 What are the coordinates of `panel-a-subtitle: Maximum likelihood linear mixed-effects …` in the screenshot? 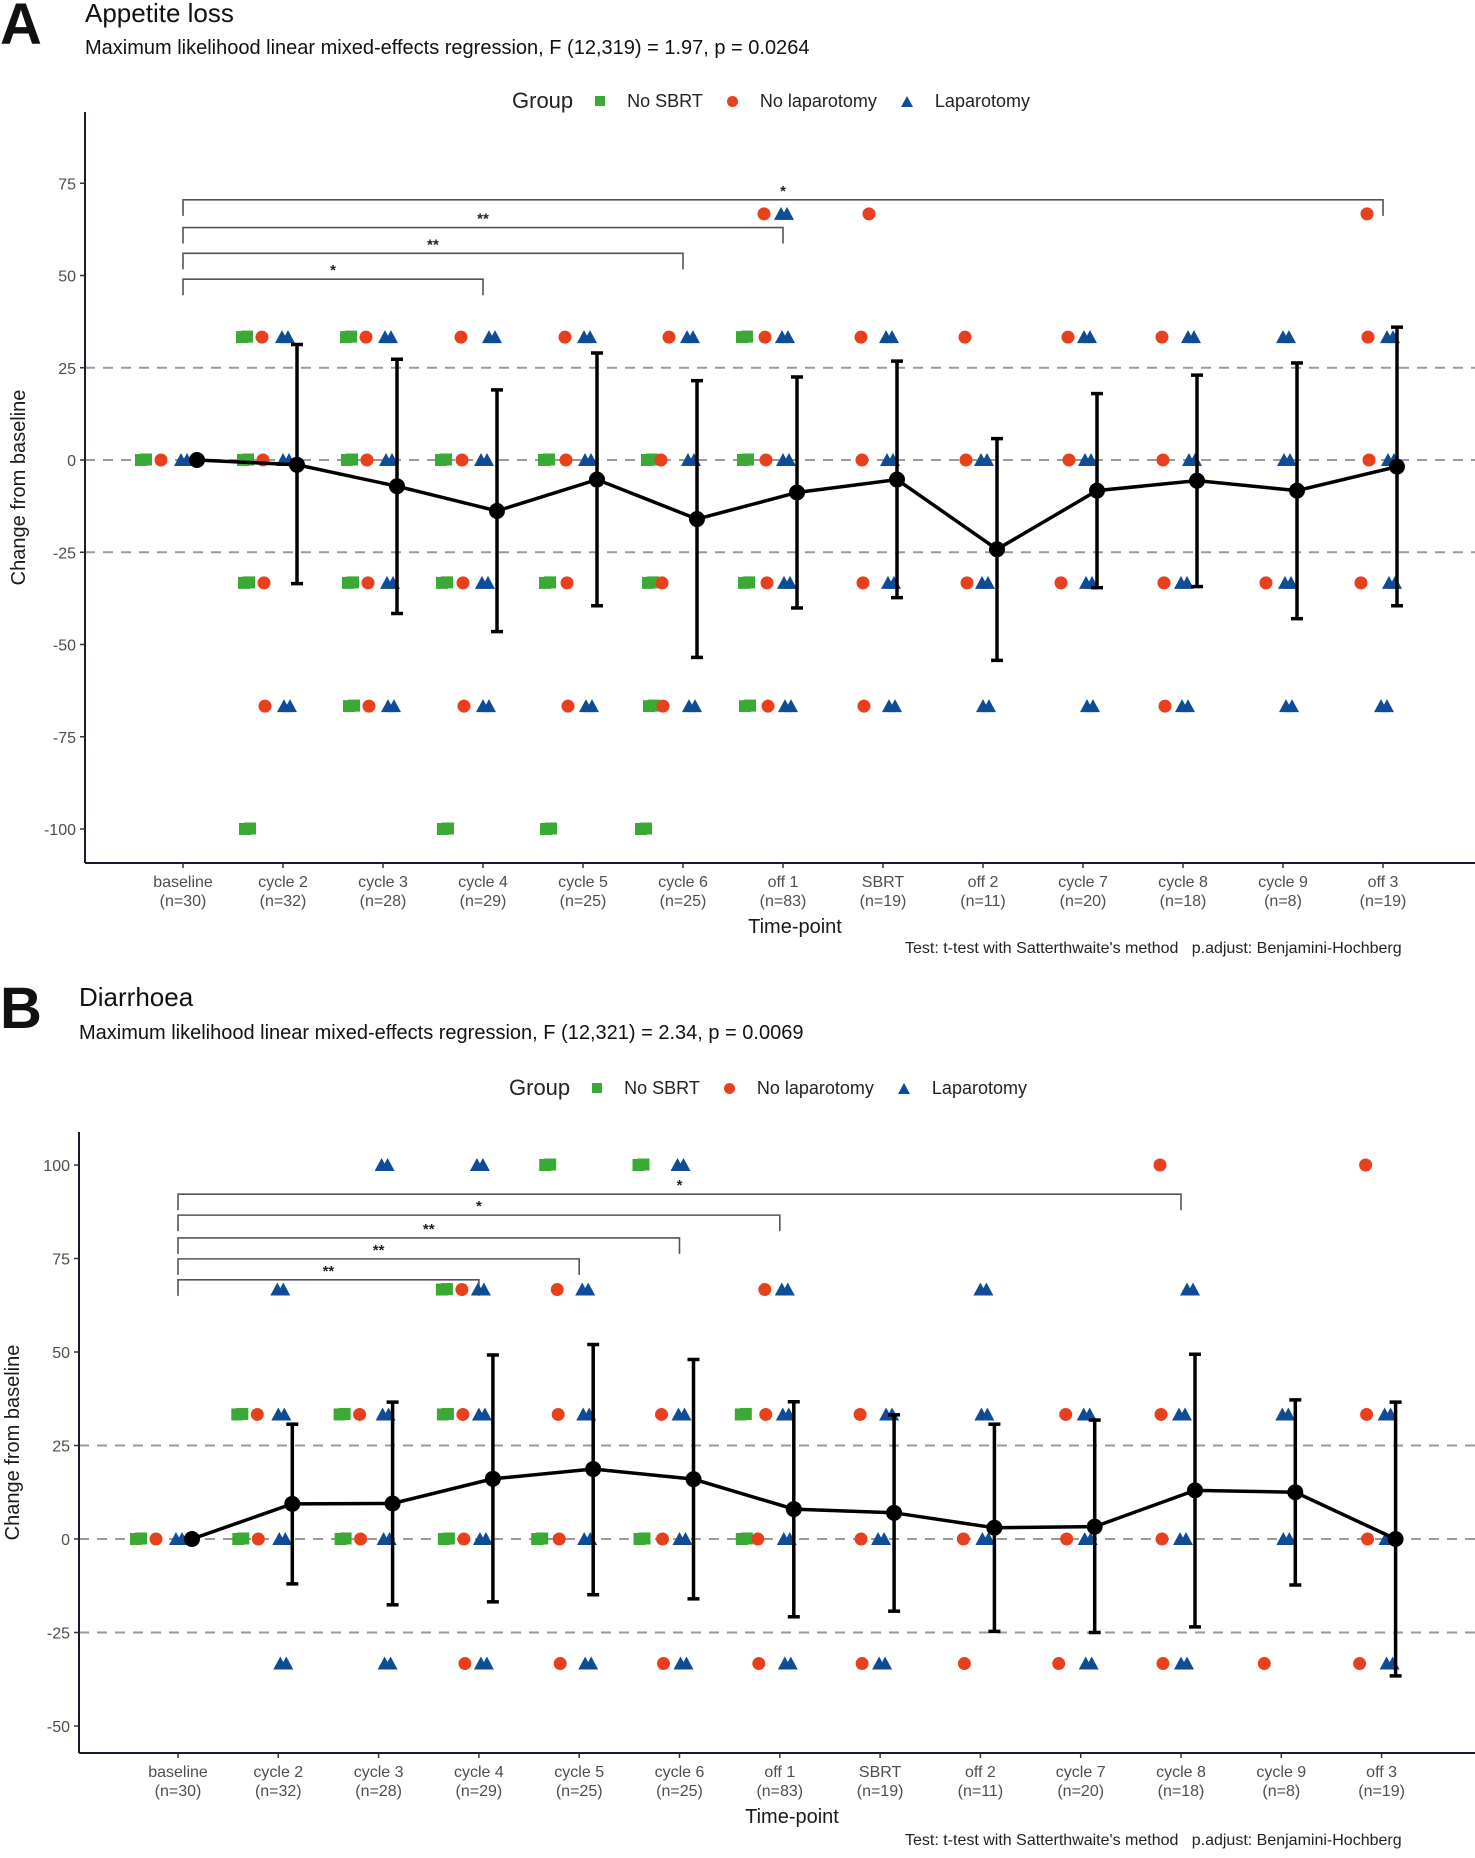 It's located at (447, 48).